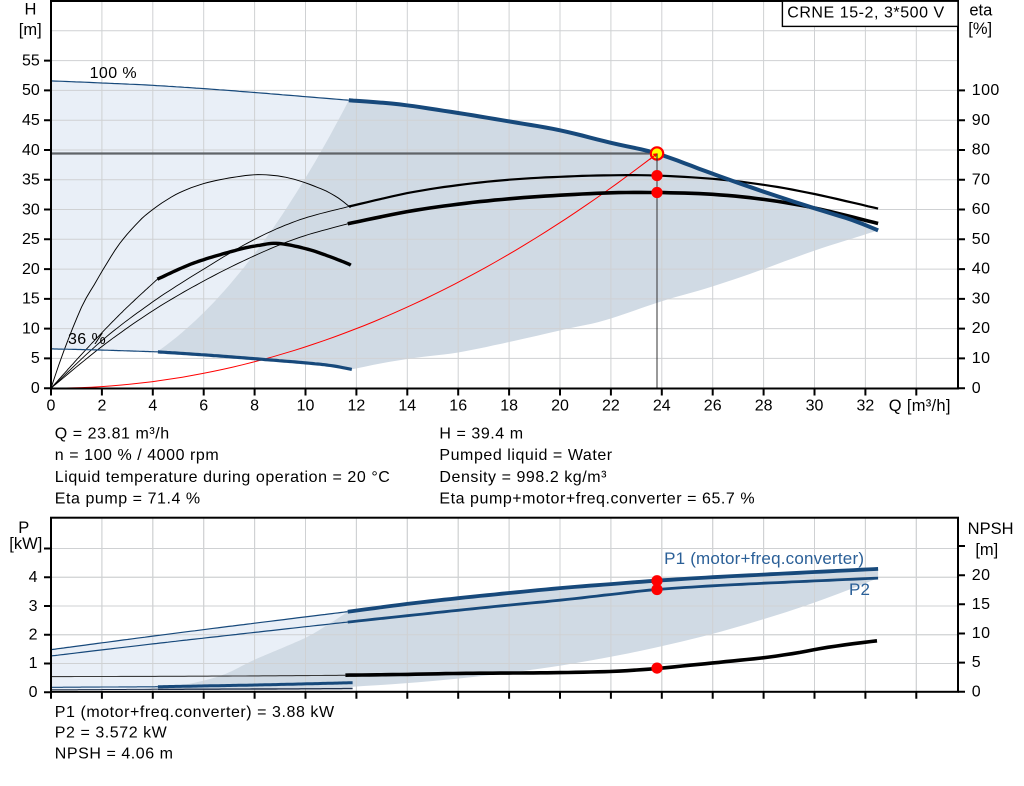  Describe the element at coordinates (87, 339) in the screenshot. I see `svg-text: 36 %` at that location.